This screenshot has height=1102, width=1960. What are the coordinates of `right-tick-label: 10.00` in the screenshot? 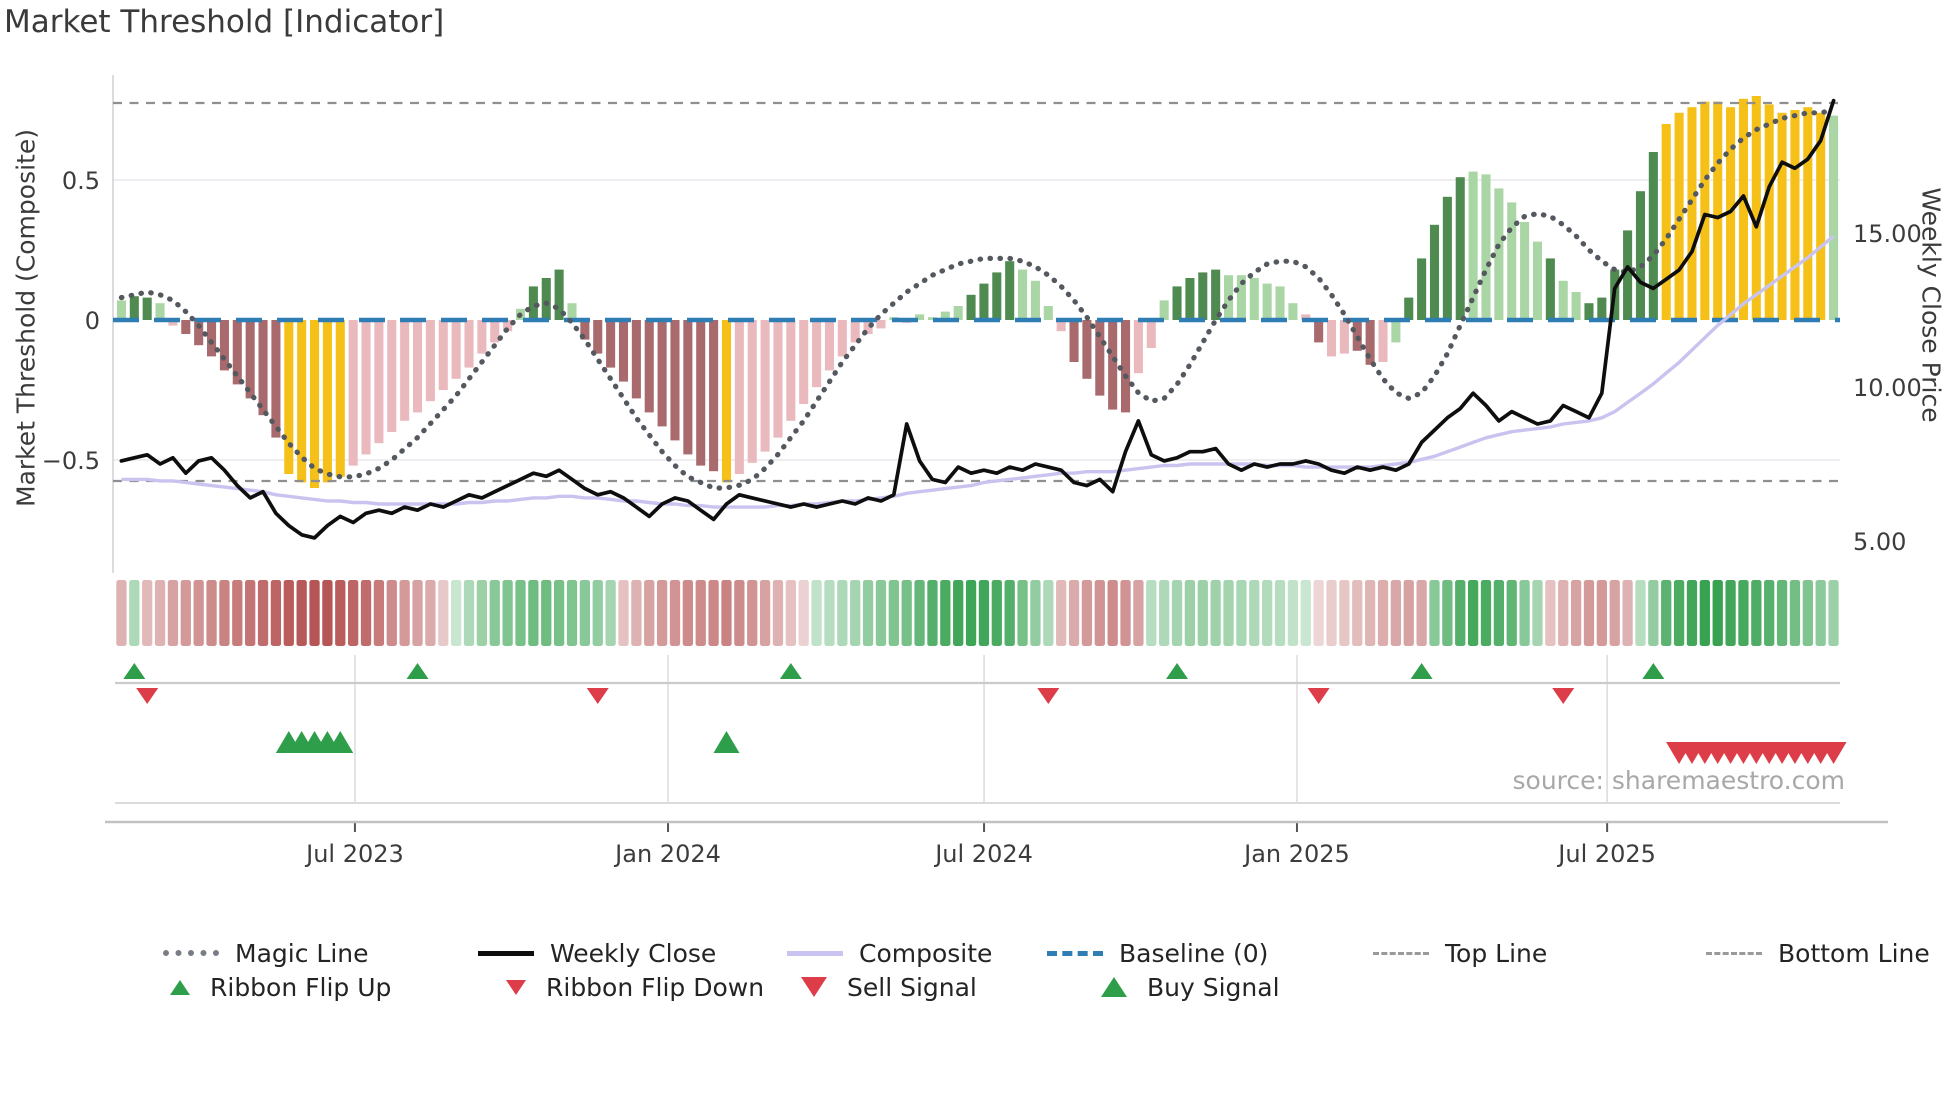 It's located at (1887, 388).